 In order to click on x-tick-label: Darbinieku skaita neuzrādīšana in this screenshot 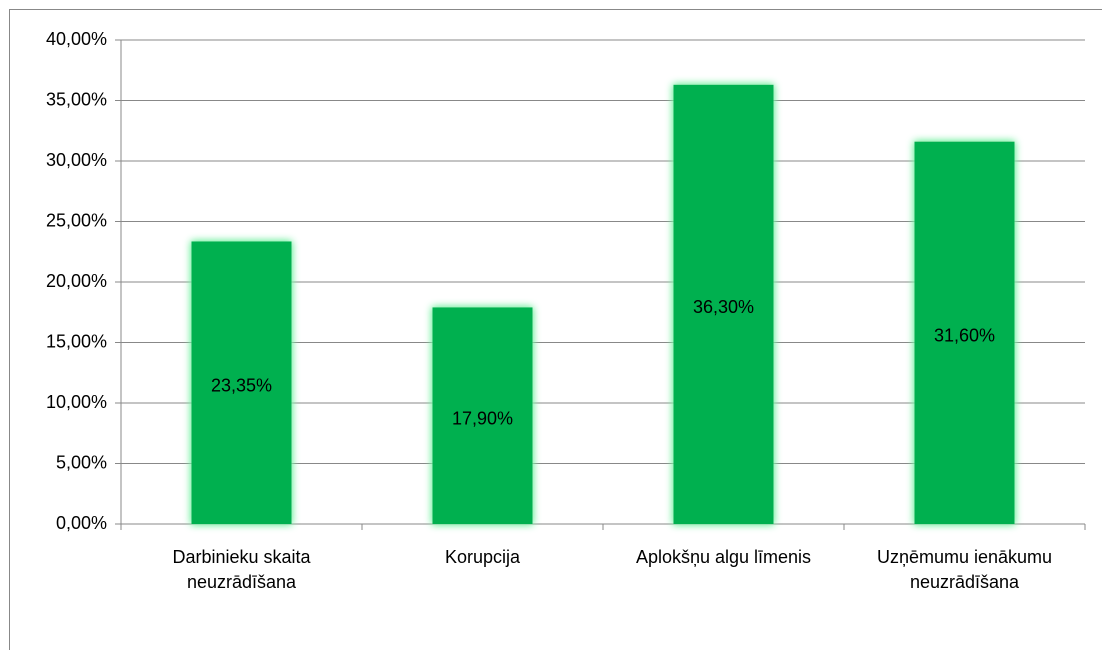, I will do `click(241, 569)`.